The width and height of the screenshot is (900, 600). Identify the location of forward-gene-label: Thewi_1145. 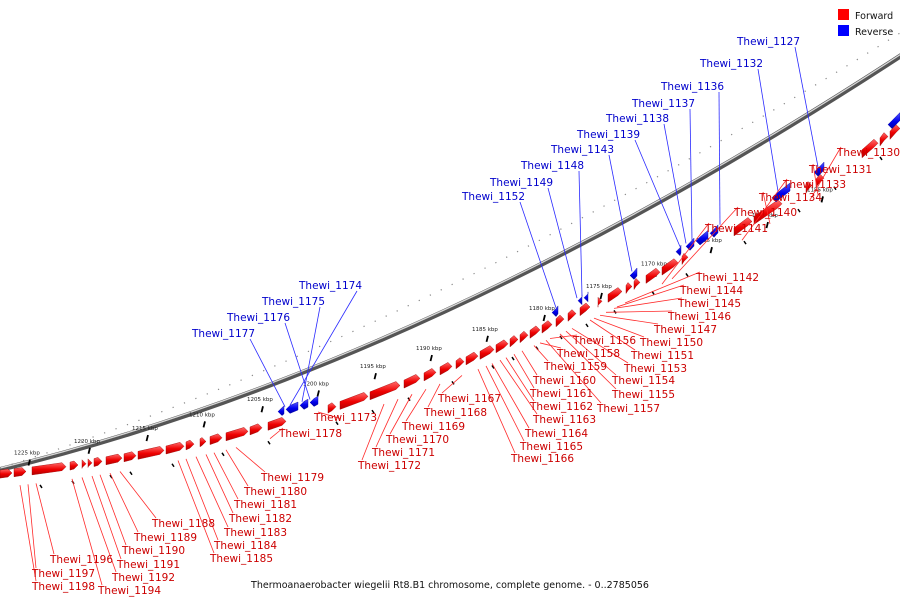
(709, 304).